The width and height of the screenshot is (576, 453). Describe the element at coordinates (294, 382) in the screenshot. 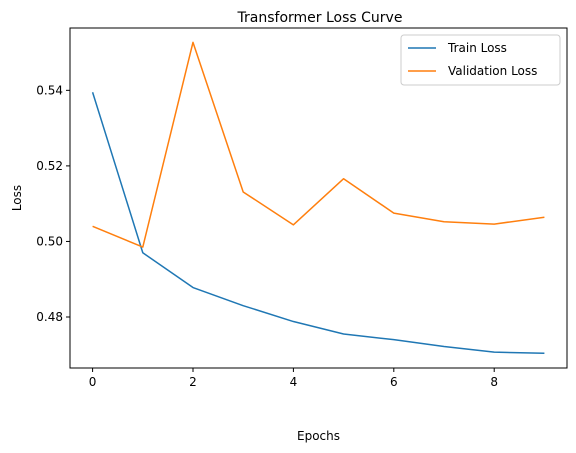

I see `x-tick-label: 4` at that location.